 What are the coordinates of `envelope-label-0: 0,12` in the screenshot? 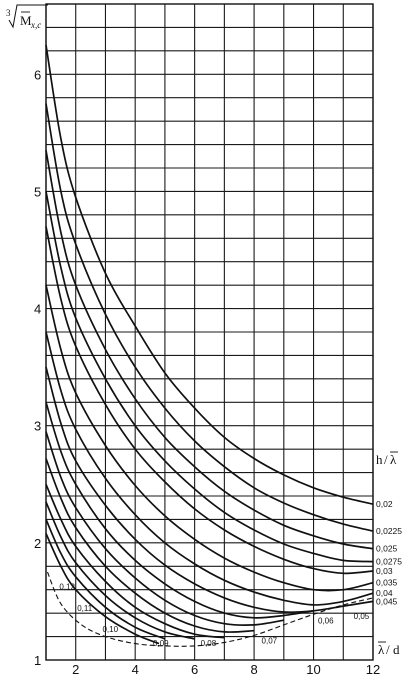 It's located at (67, 587).